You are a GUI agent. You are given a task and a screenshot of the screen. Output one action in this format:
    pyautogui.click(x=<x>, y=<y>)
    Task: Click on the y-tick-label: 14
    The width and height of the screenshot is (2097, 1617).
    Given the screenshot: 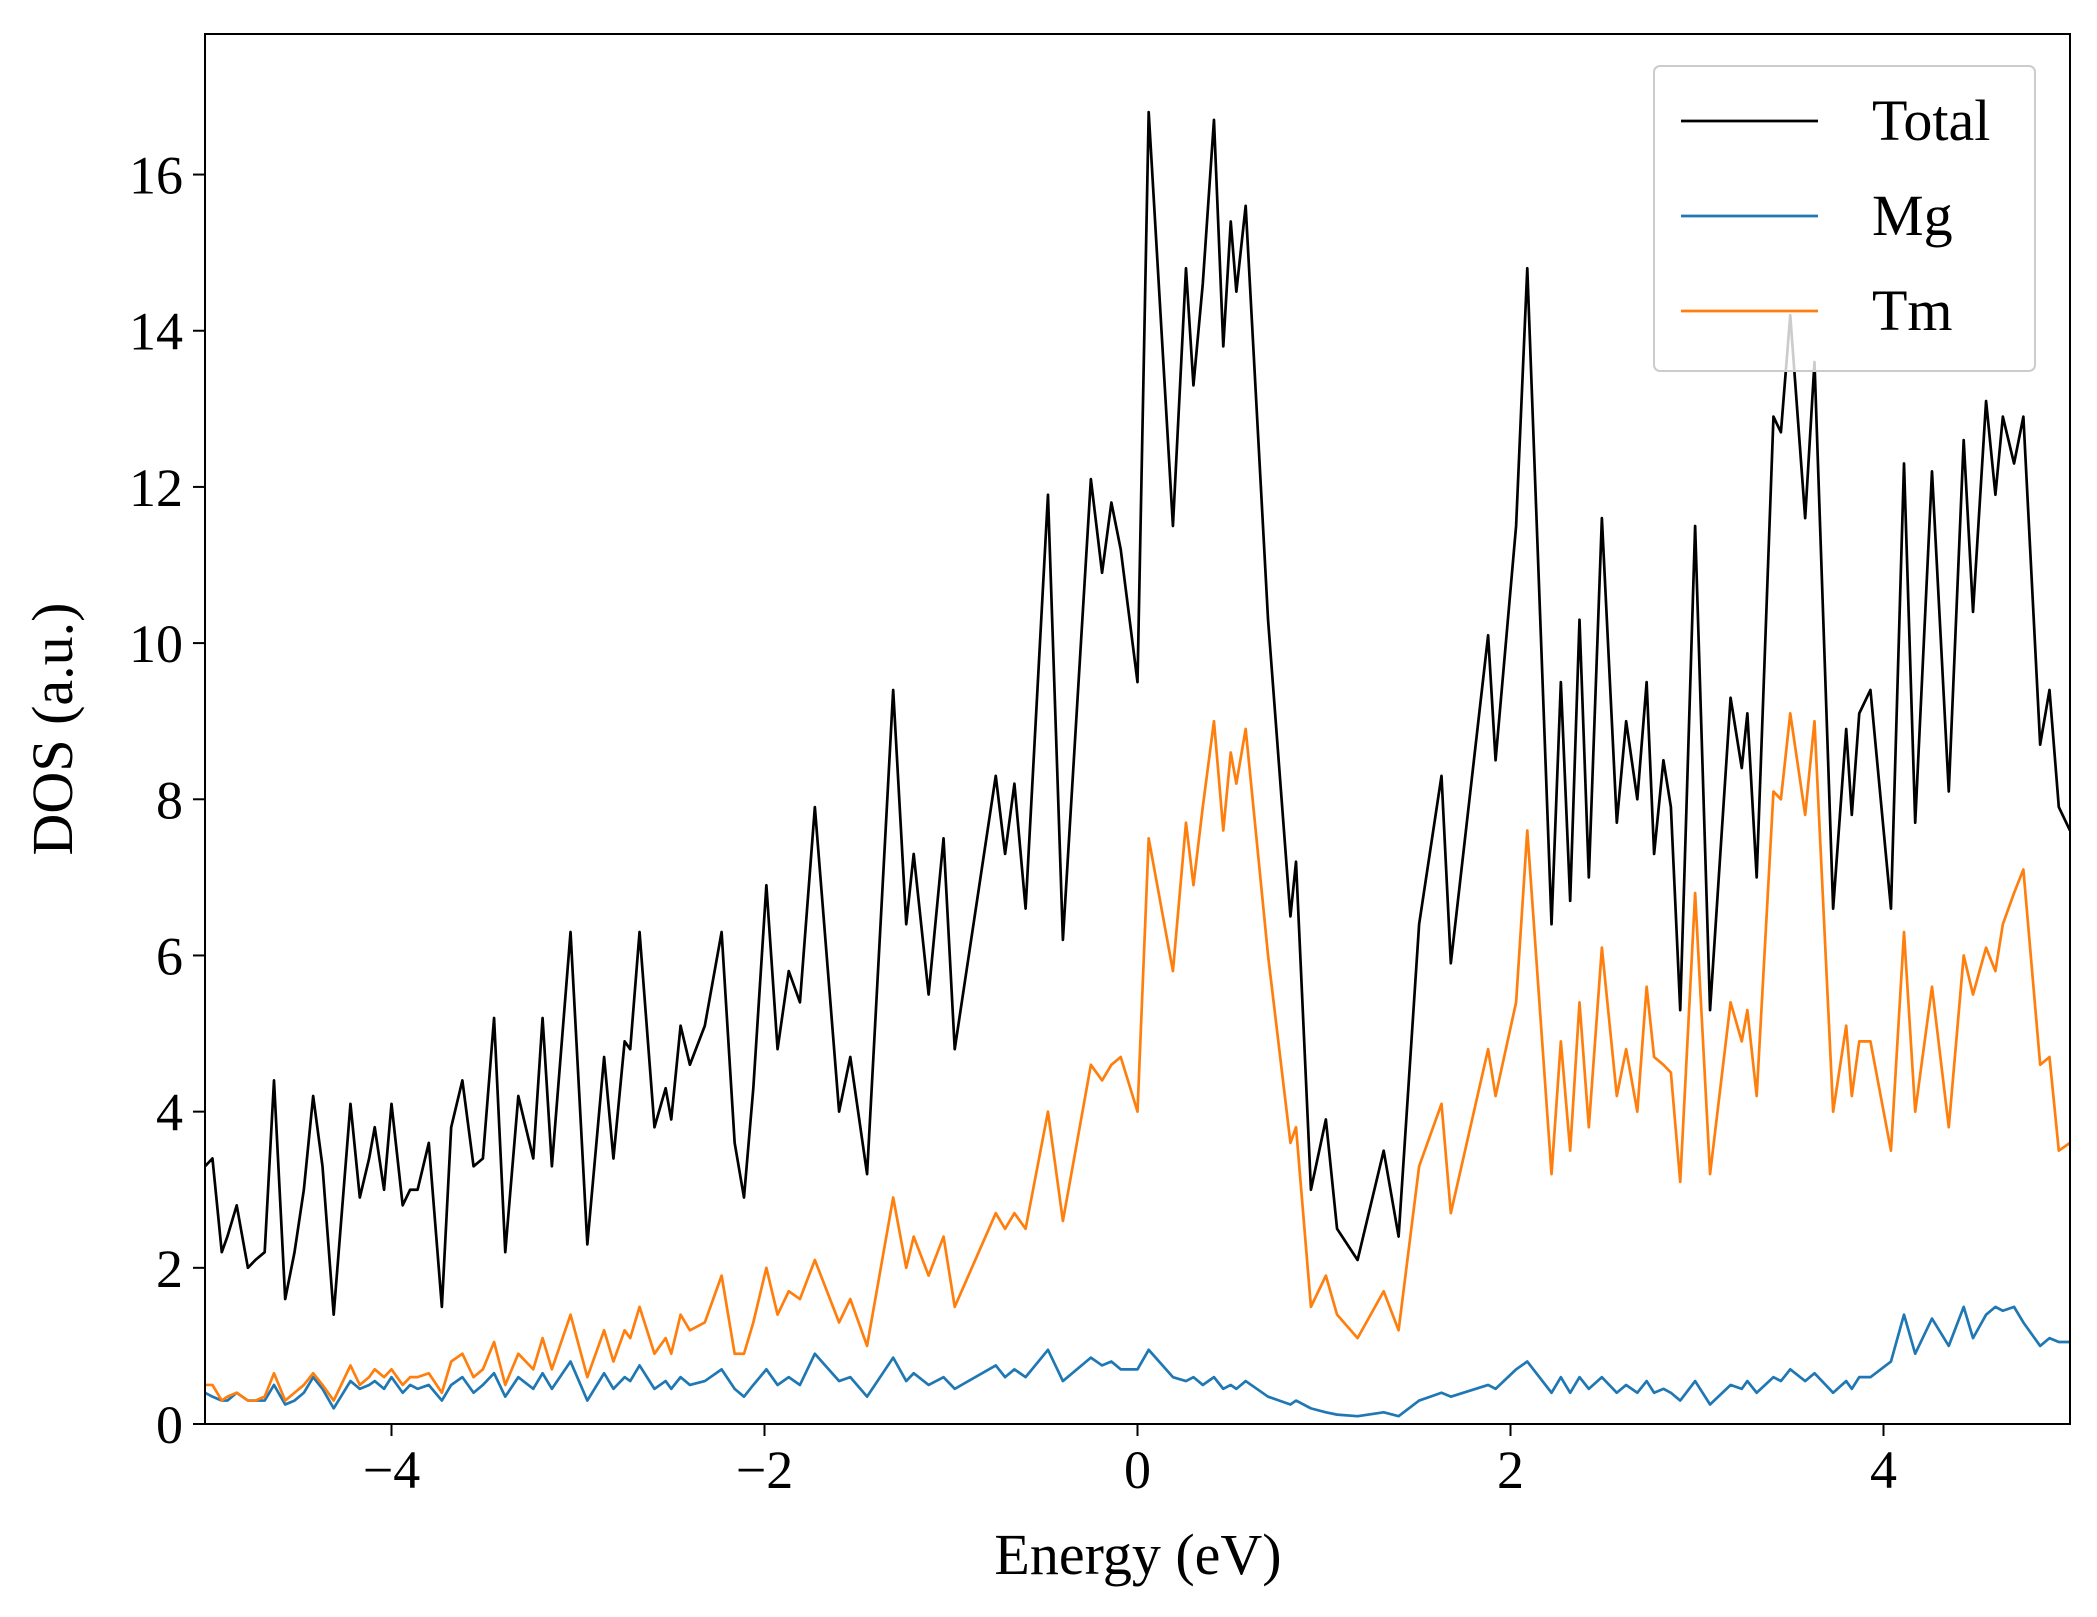 What is the action you would take?
    pyautogui.click(x=156, y=332)
    